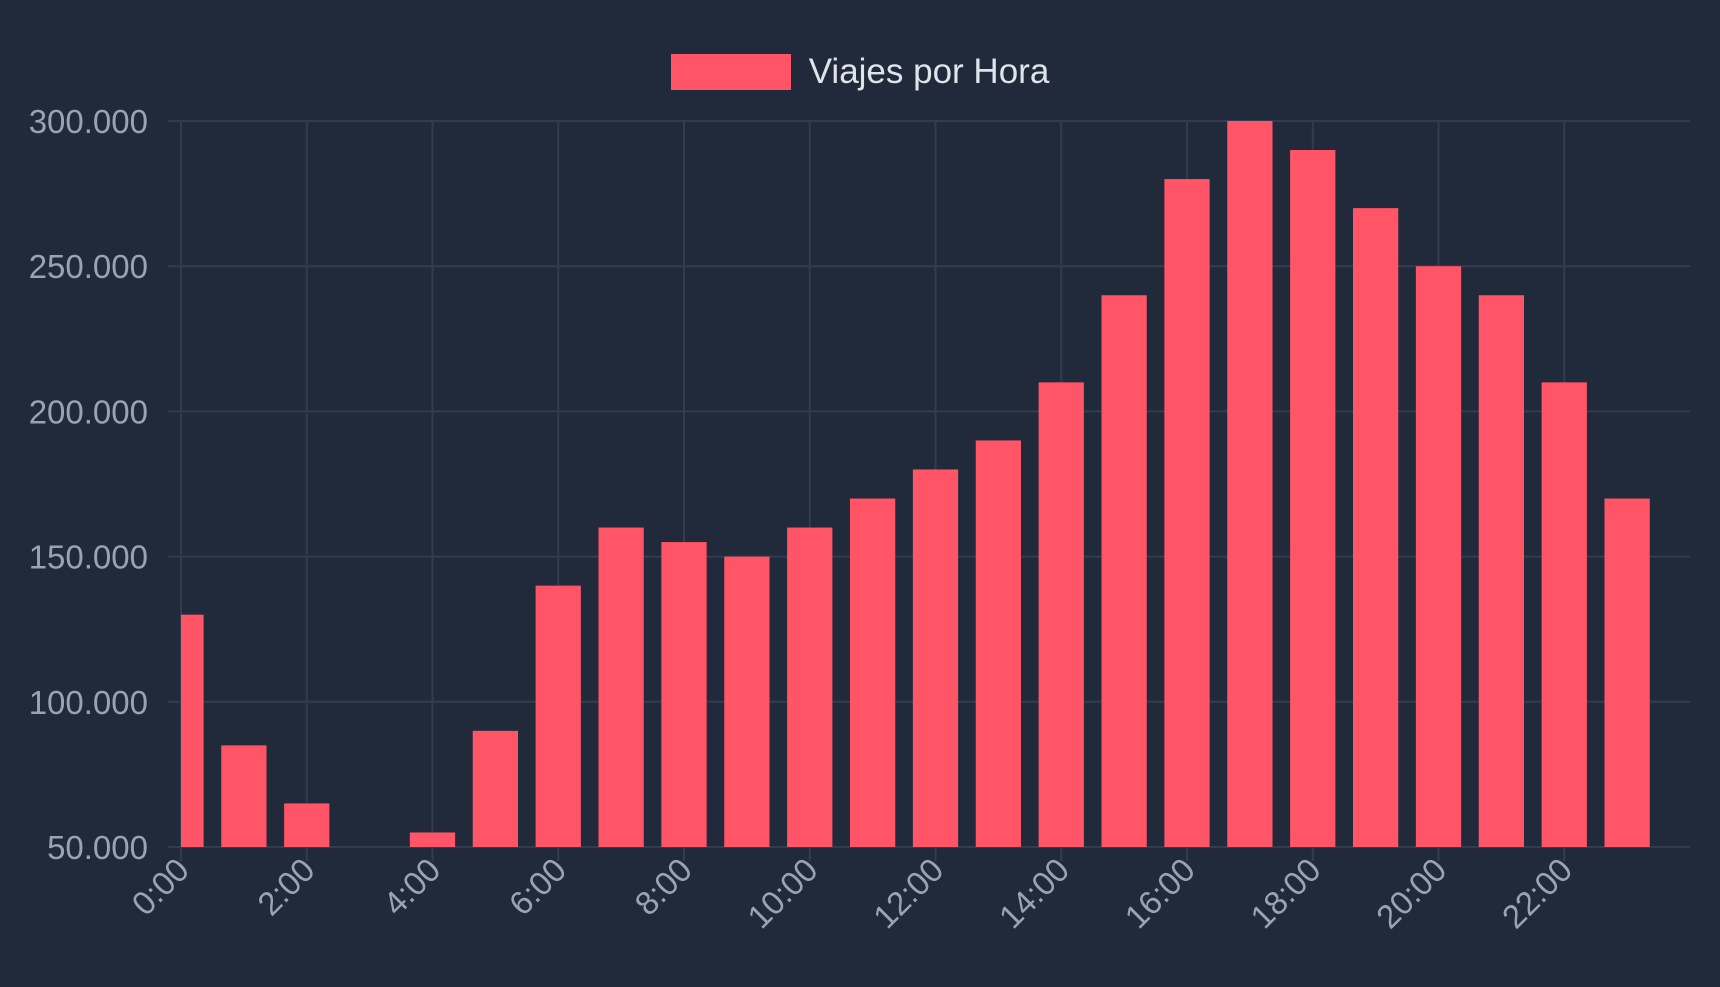  What do you see at coordinates (286, 887) in the screenshot?
I see `x-tick-label: 2:00` at bounding box center [286, 887].